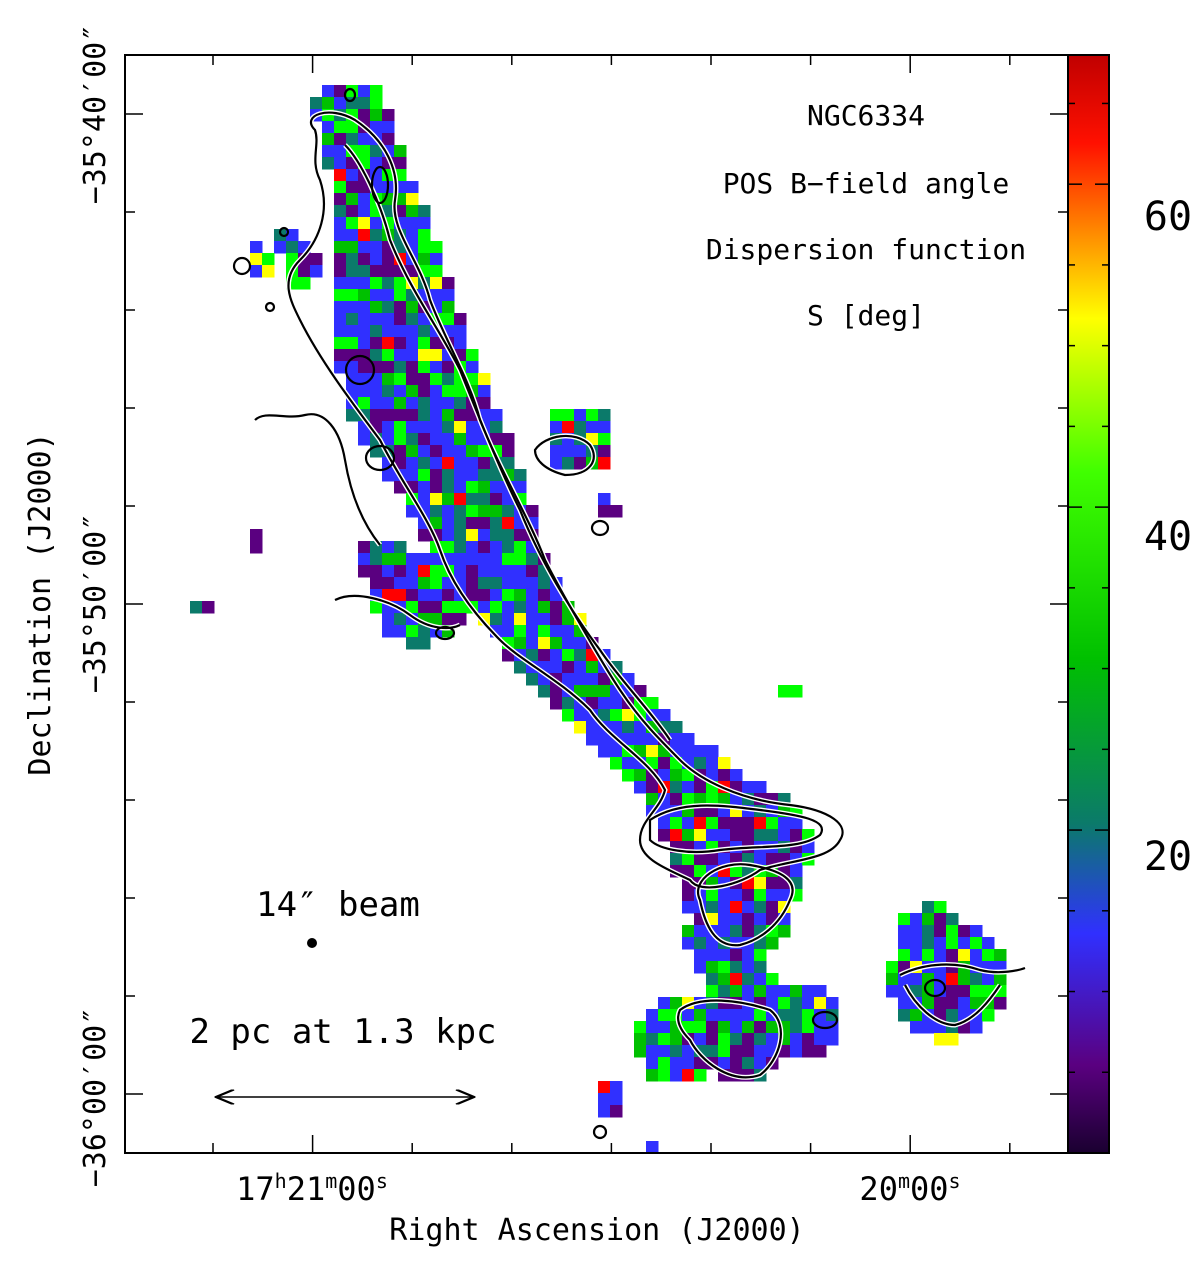 The image size is (1200, 1263). What do you see at coordinates (866, 315) in the screenshot?
I see `annotation-line-4: S [deg]` at bounding box center [866, 315].